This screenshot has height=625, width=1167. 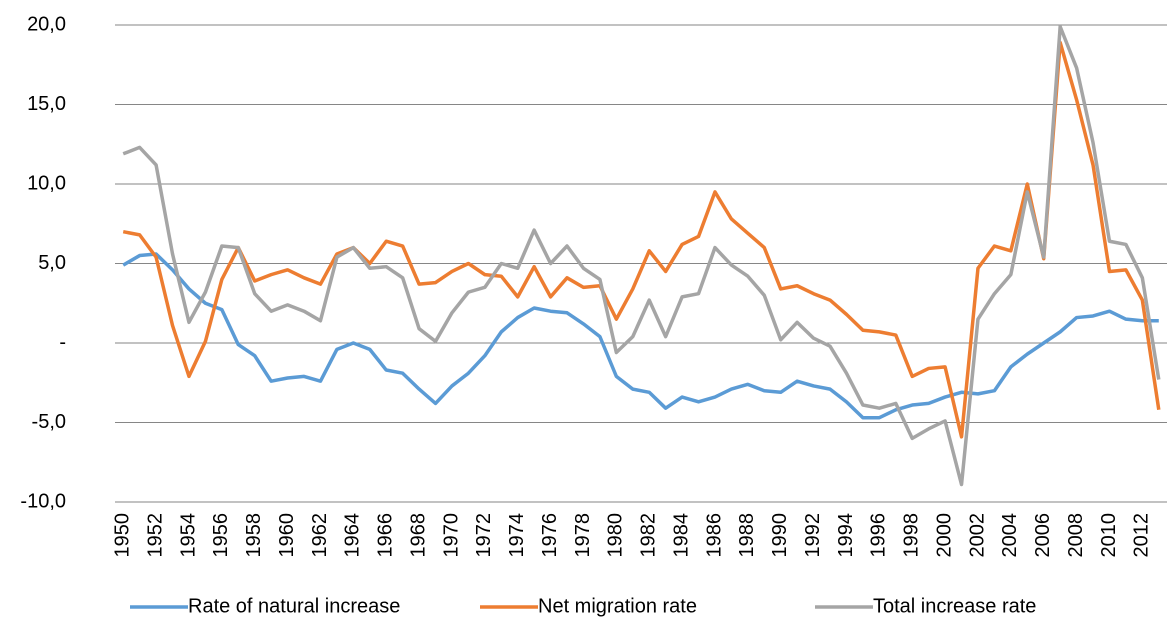 I want to click on legend-label: Rate of natural increase, so click(x=294, y=606).